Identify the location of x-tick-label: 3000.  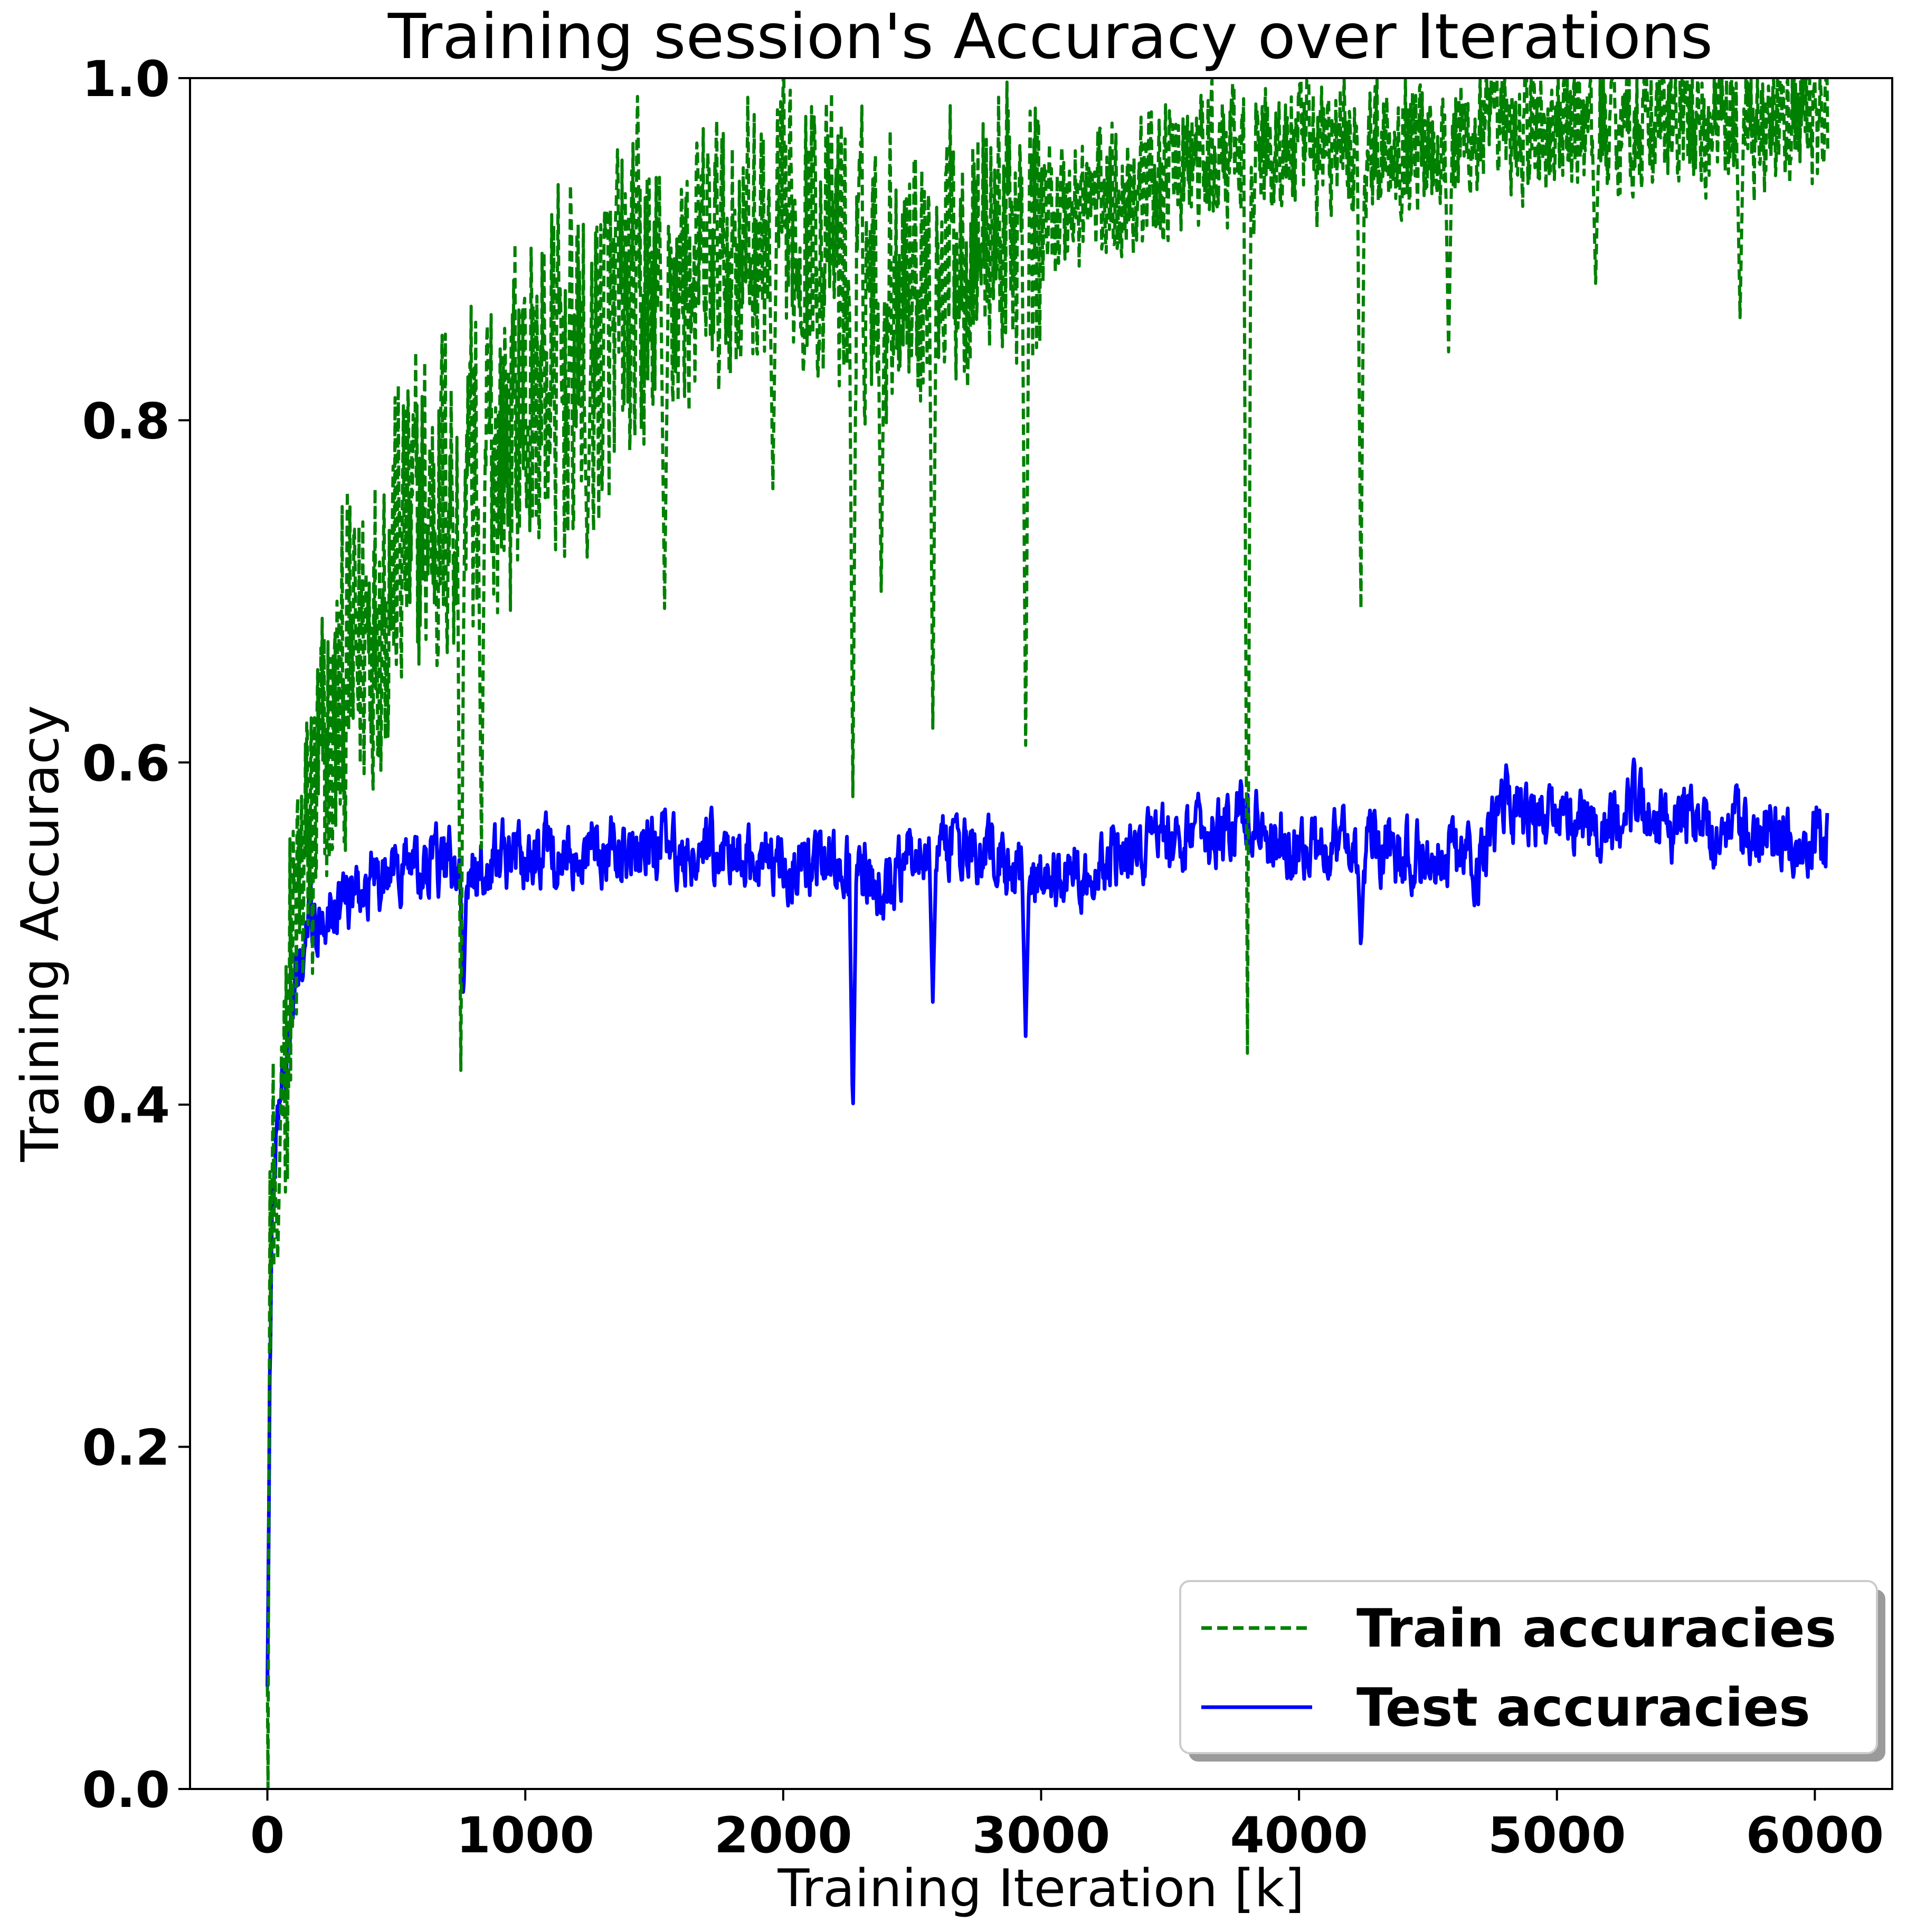
(1041, 1835).